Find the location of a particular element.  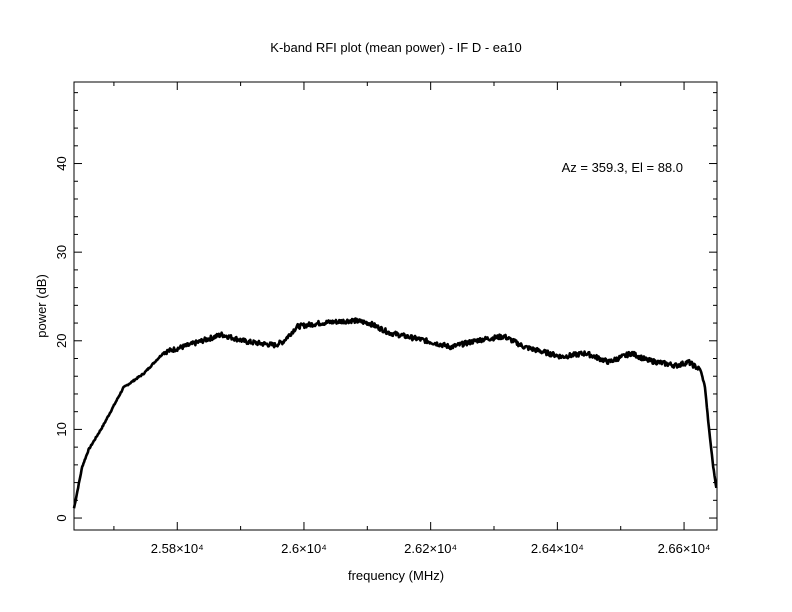

x-tick-label: 2.62×10⁴ is located at coordinates (430, 548).